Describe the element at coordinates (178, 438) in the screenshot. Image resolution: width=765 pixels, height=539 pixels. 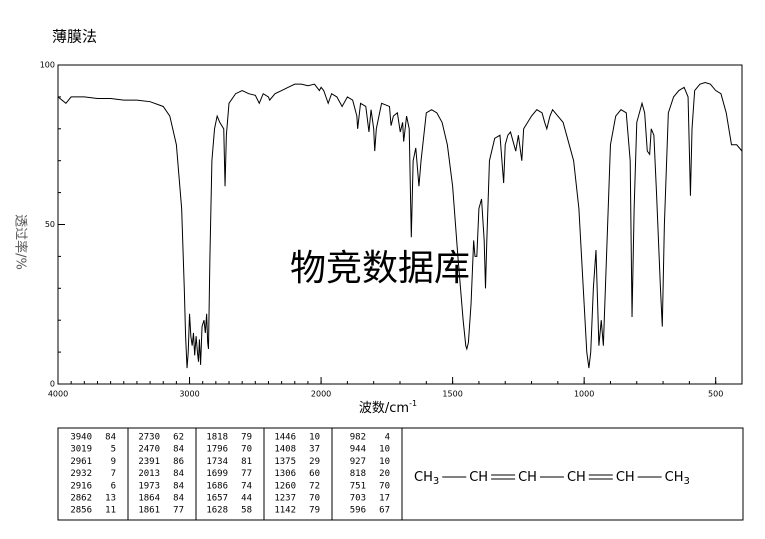
I see `peak-transmittance: 62` at that location.